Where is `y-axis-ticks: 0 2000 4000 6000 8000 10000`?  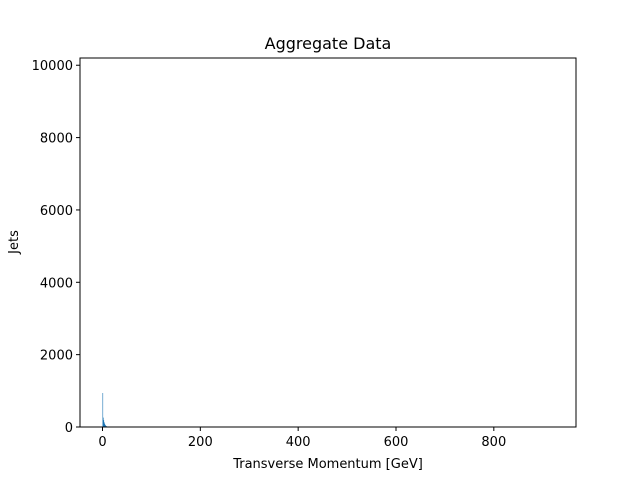
y-axis-ticks: 0 2000 4000 6000 8000 10000 is located at coordinates (56, 247).